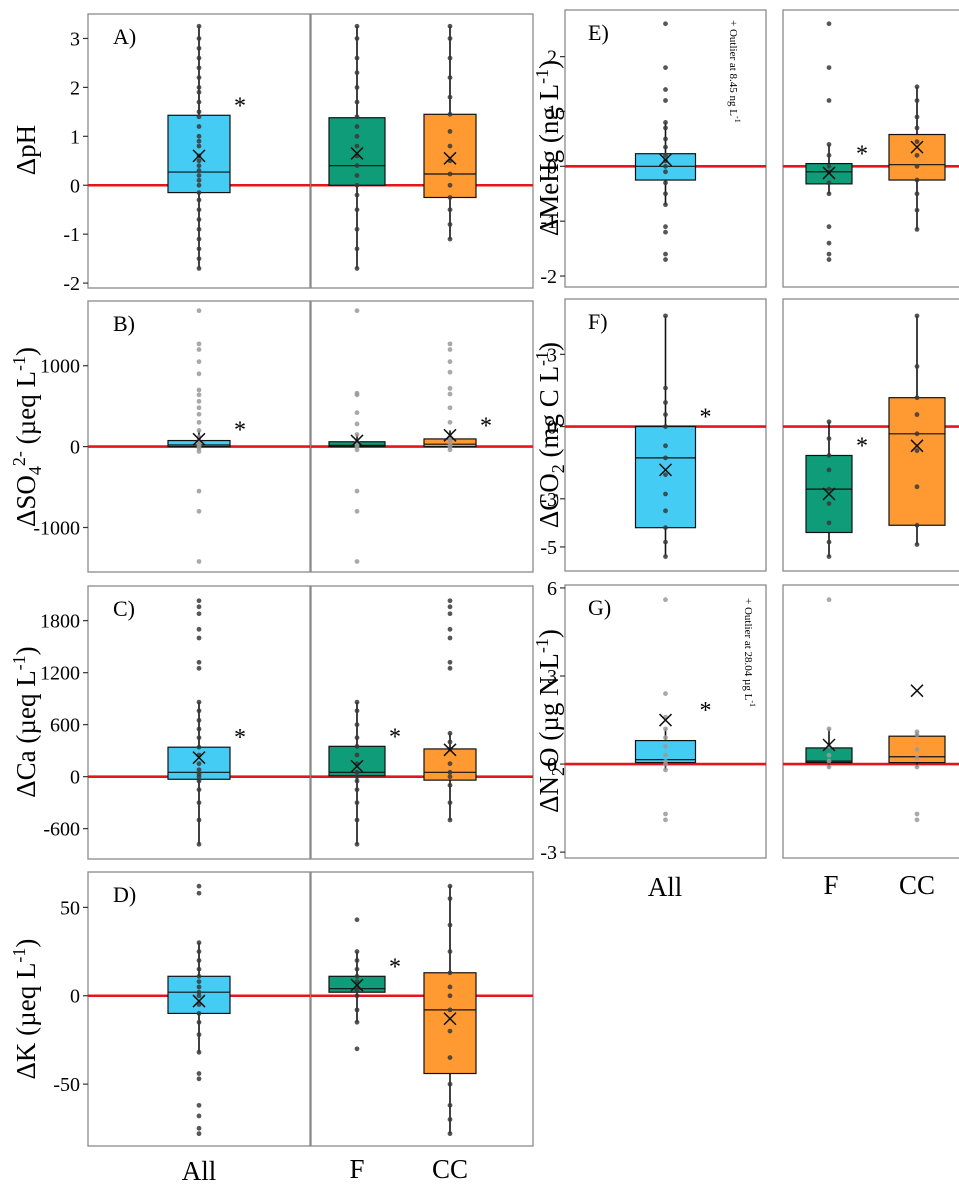  I want to click on mean-marker-CC, so click(917, 446).